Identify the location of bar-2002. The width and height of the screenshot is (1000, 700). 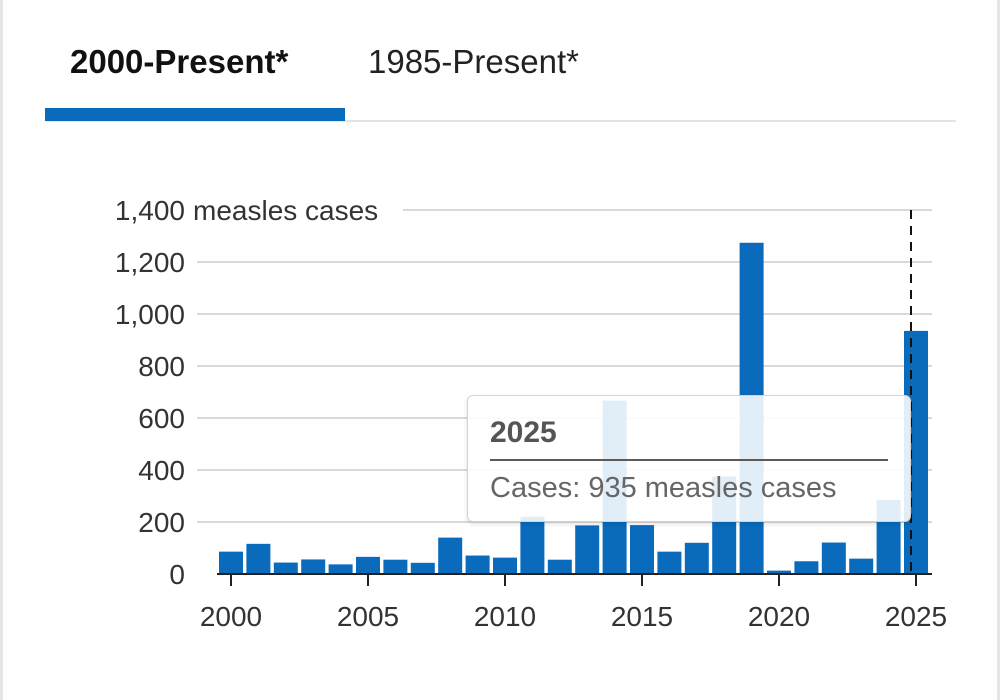
(285, 568).